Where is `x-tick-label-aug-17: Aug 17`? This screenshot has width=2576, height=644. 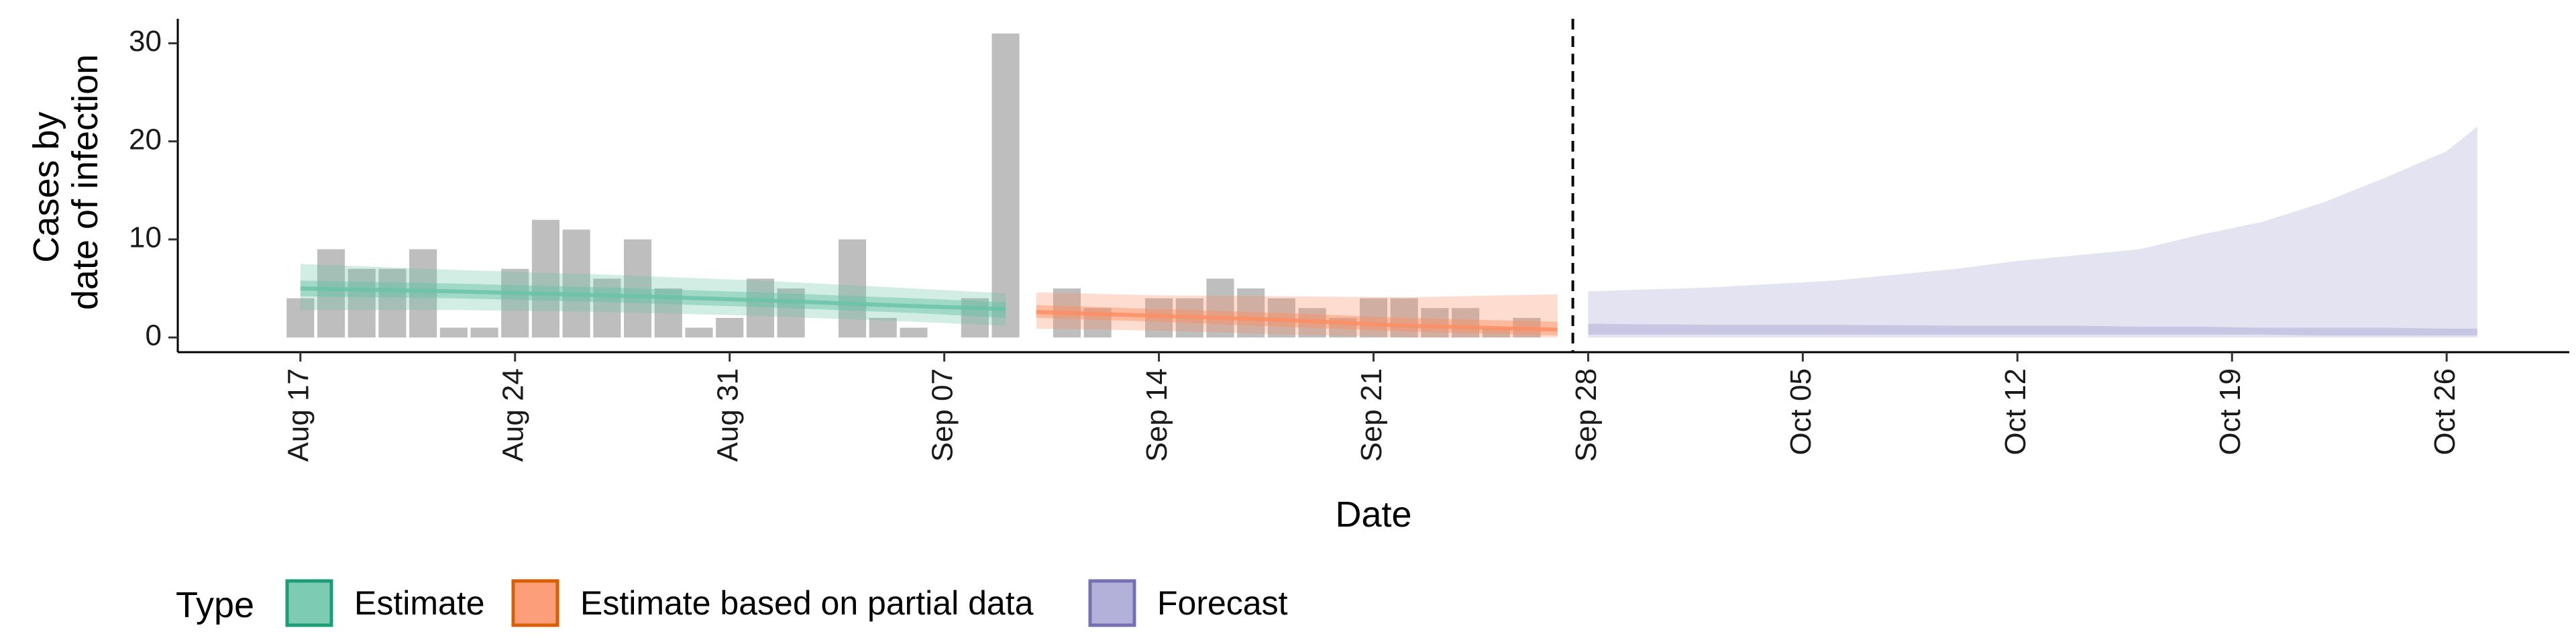
x-tick-label-aug-17: Aug 17 is located at coordinates (298, 415).